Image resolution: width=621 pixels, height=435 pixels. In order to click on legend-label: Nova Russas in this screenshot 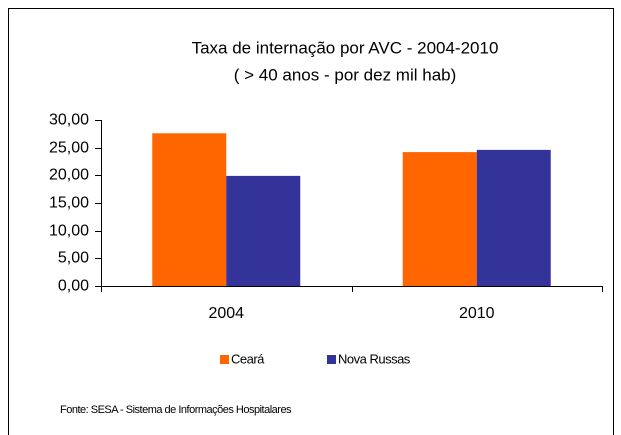, I will do `click(374, 358)`.